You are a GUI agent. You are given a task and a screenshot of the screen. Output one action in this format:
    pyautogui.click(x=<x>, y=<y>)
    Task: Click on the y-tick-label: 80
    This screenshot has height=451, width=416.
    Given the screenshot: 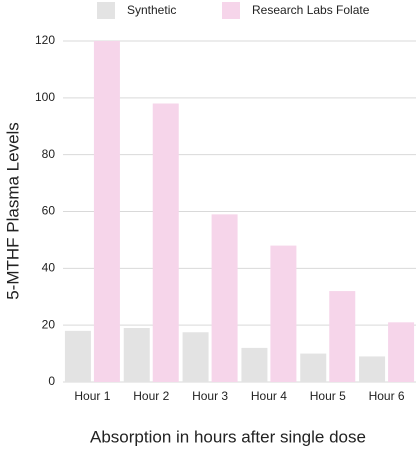 What is the action you would take?
    pyautogui.click(x=49, y=154)
    